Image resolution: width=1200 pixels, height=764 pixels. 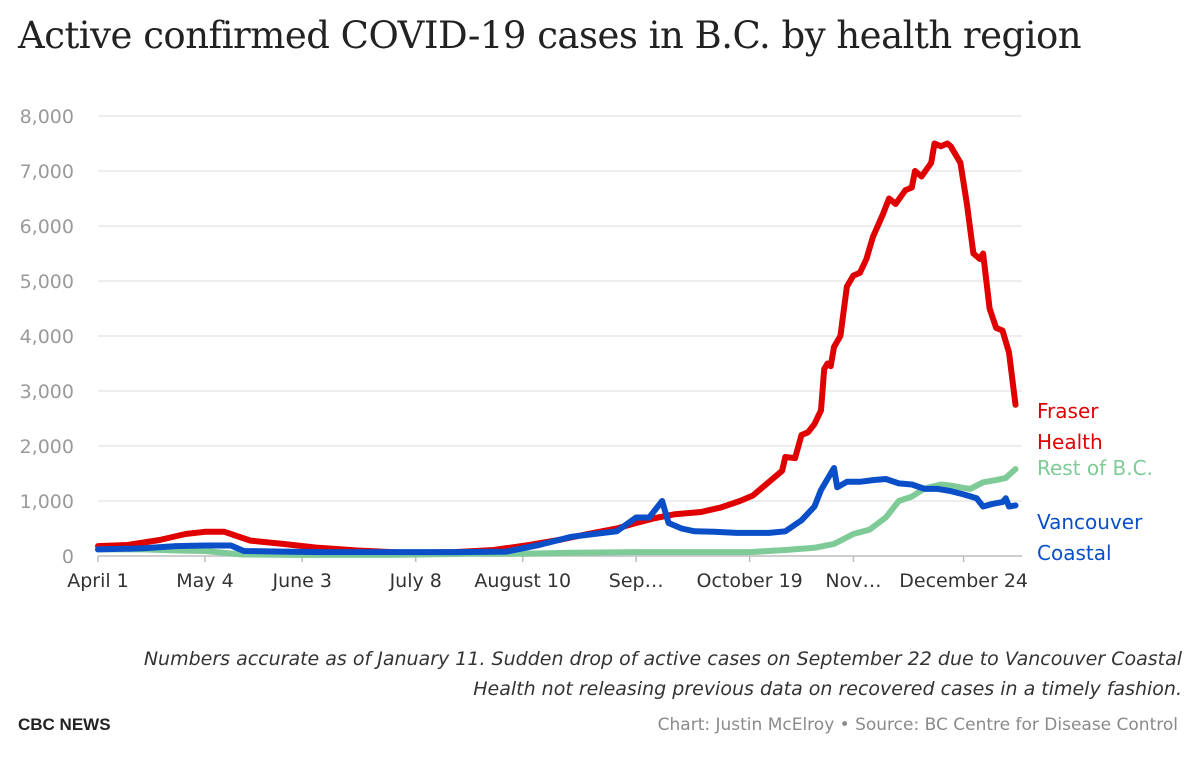 What do you see at coordinates (47, 392) in the screenshot?
I see `y-tick-label: 3,000` at bounding box center [47, 392].